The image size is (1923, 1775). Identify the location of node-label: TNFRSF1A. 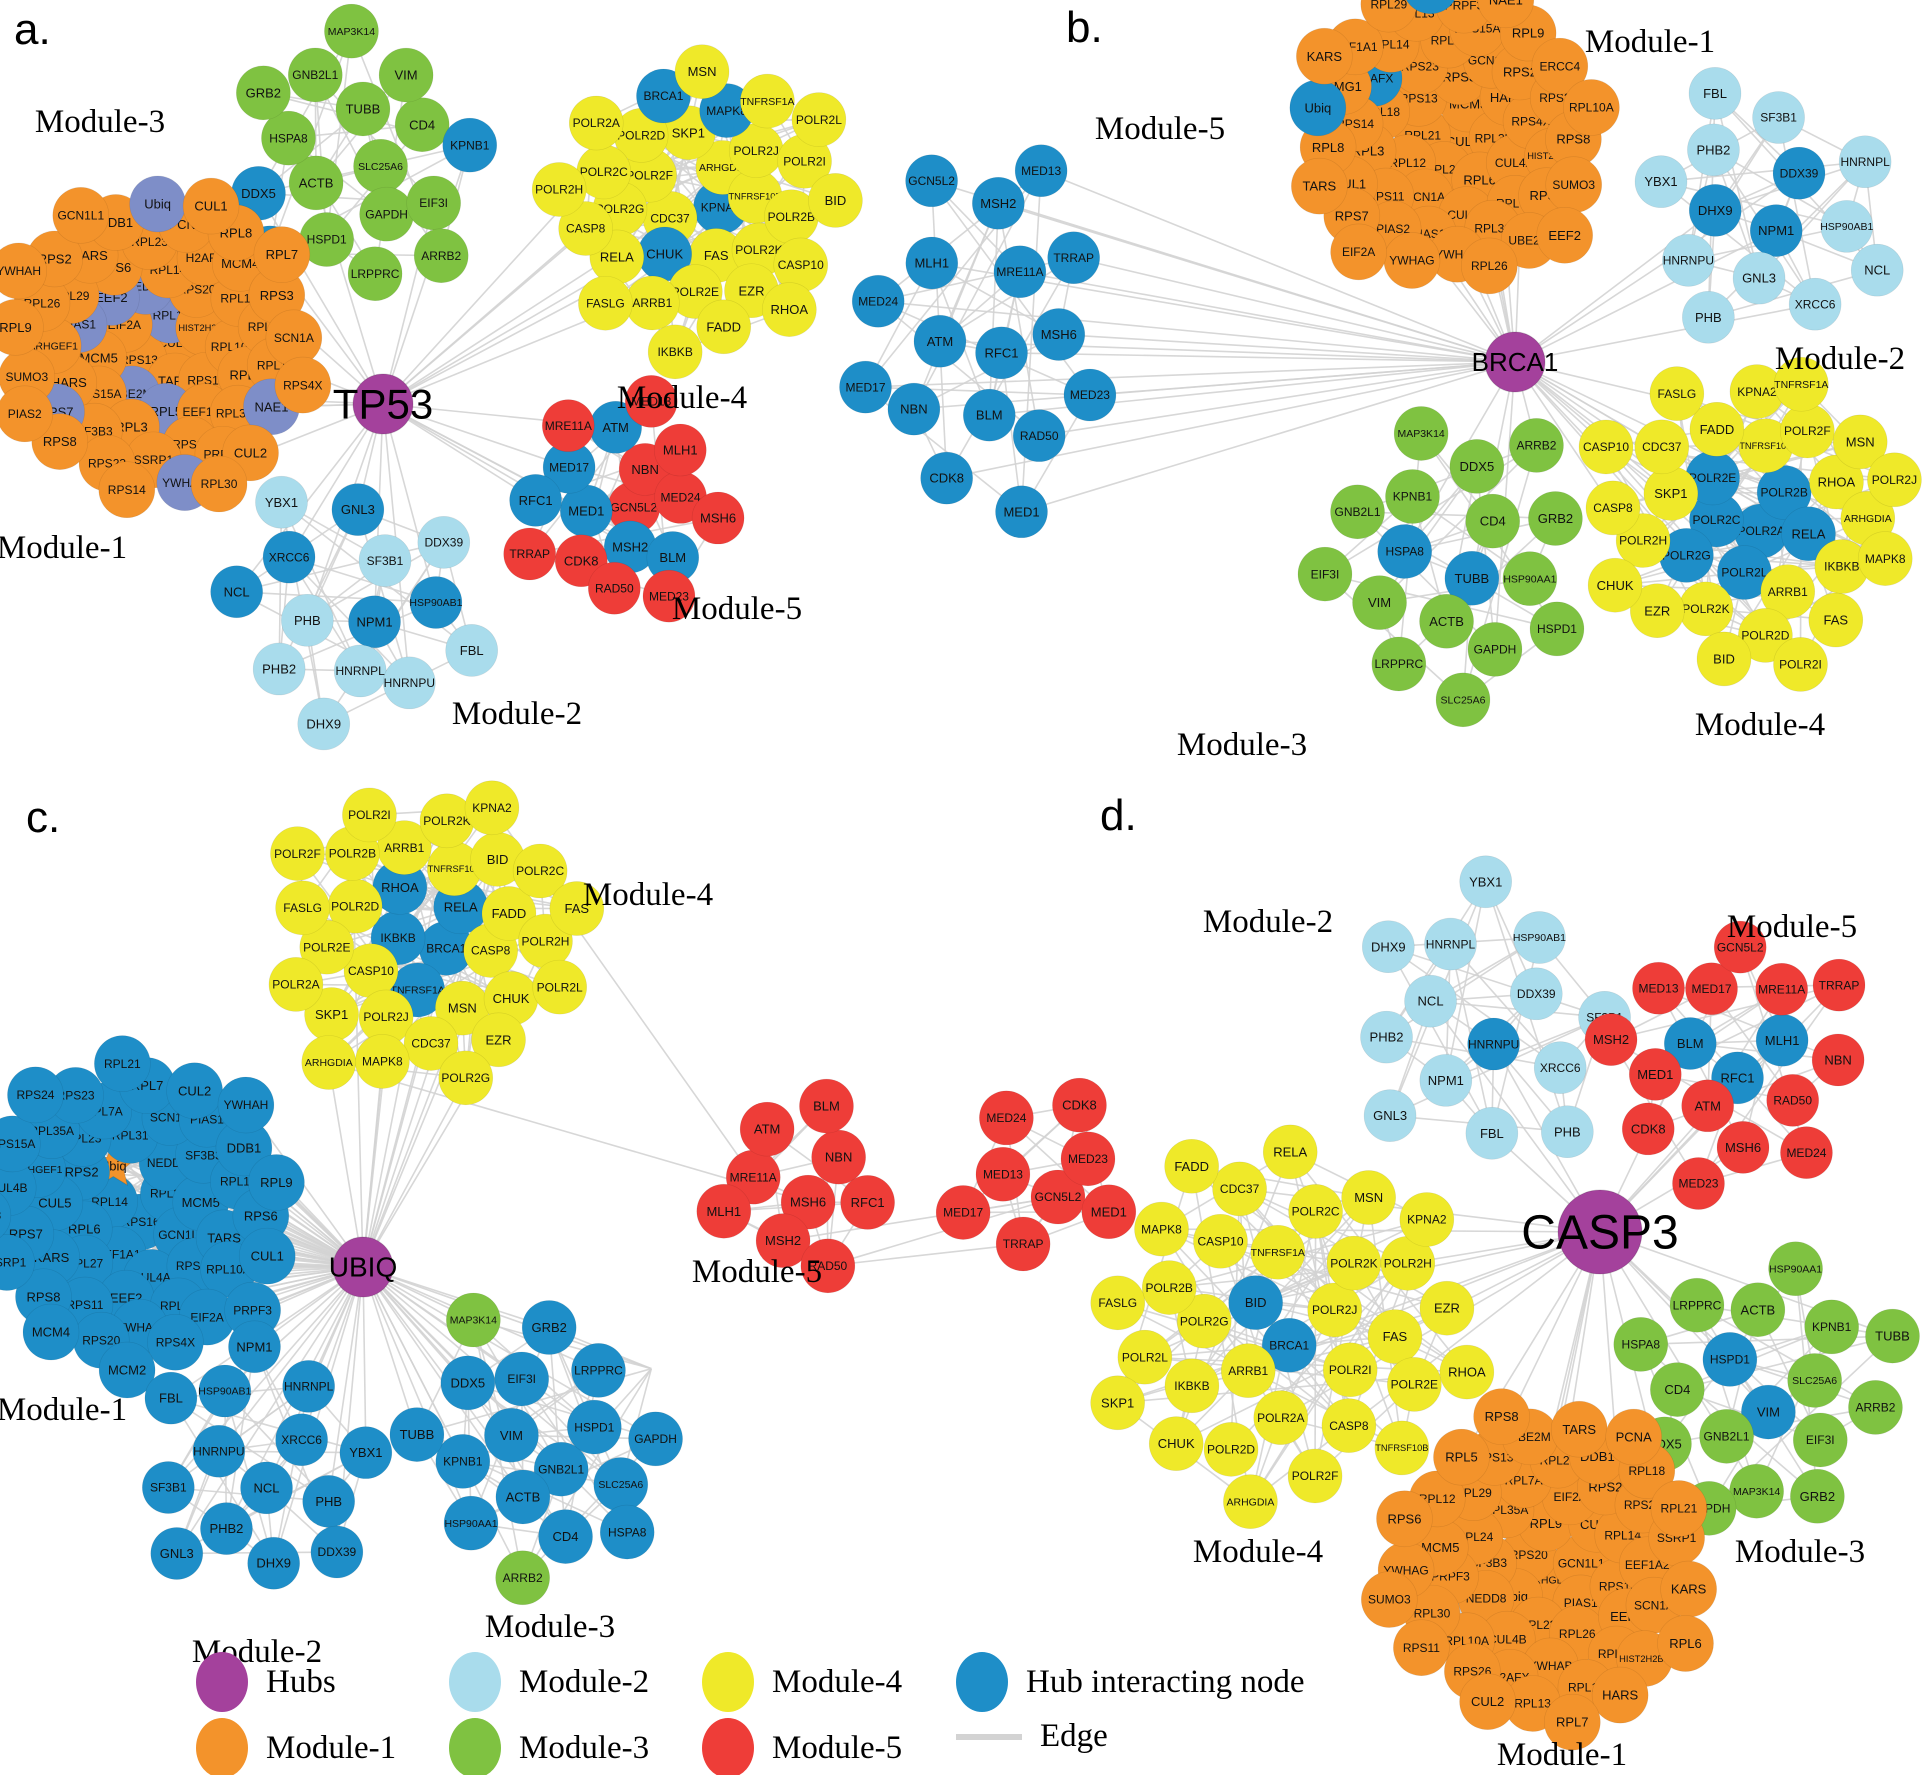
(767, 102).